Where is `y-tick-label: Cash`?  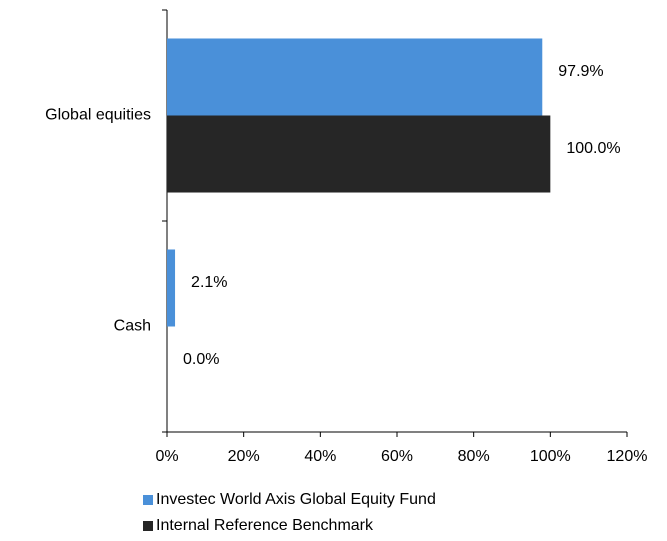
y-tick-label: Cash is located at coordinates (132, 326).